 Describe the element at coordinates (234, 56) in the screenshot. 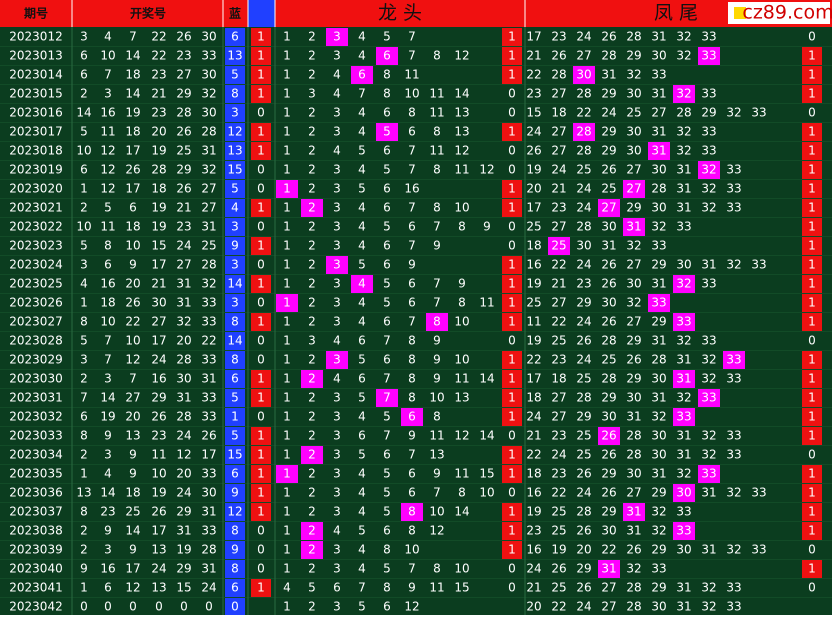

I see `blue-number: 13` at that location.